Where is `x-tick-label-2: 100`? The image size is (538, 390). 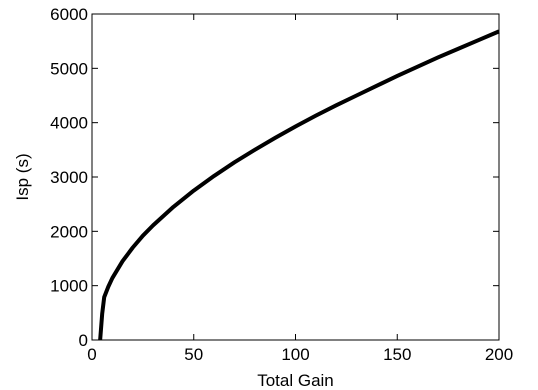
x-tick-label-2: 100 is located at coordinates (295, 354).